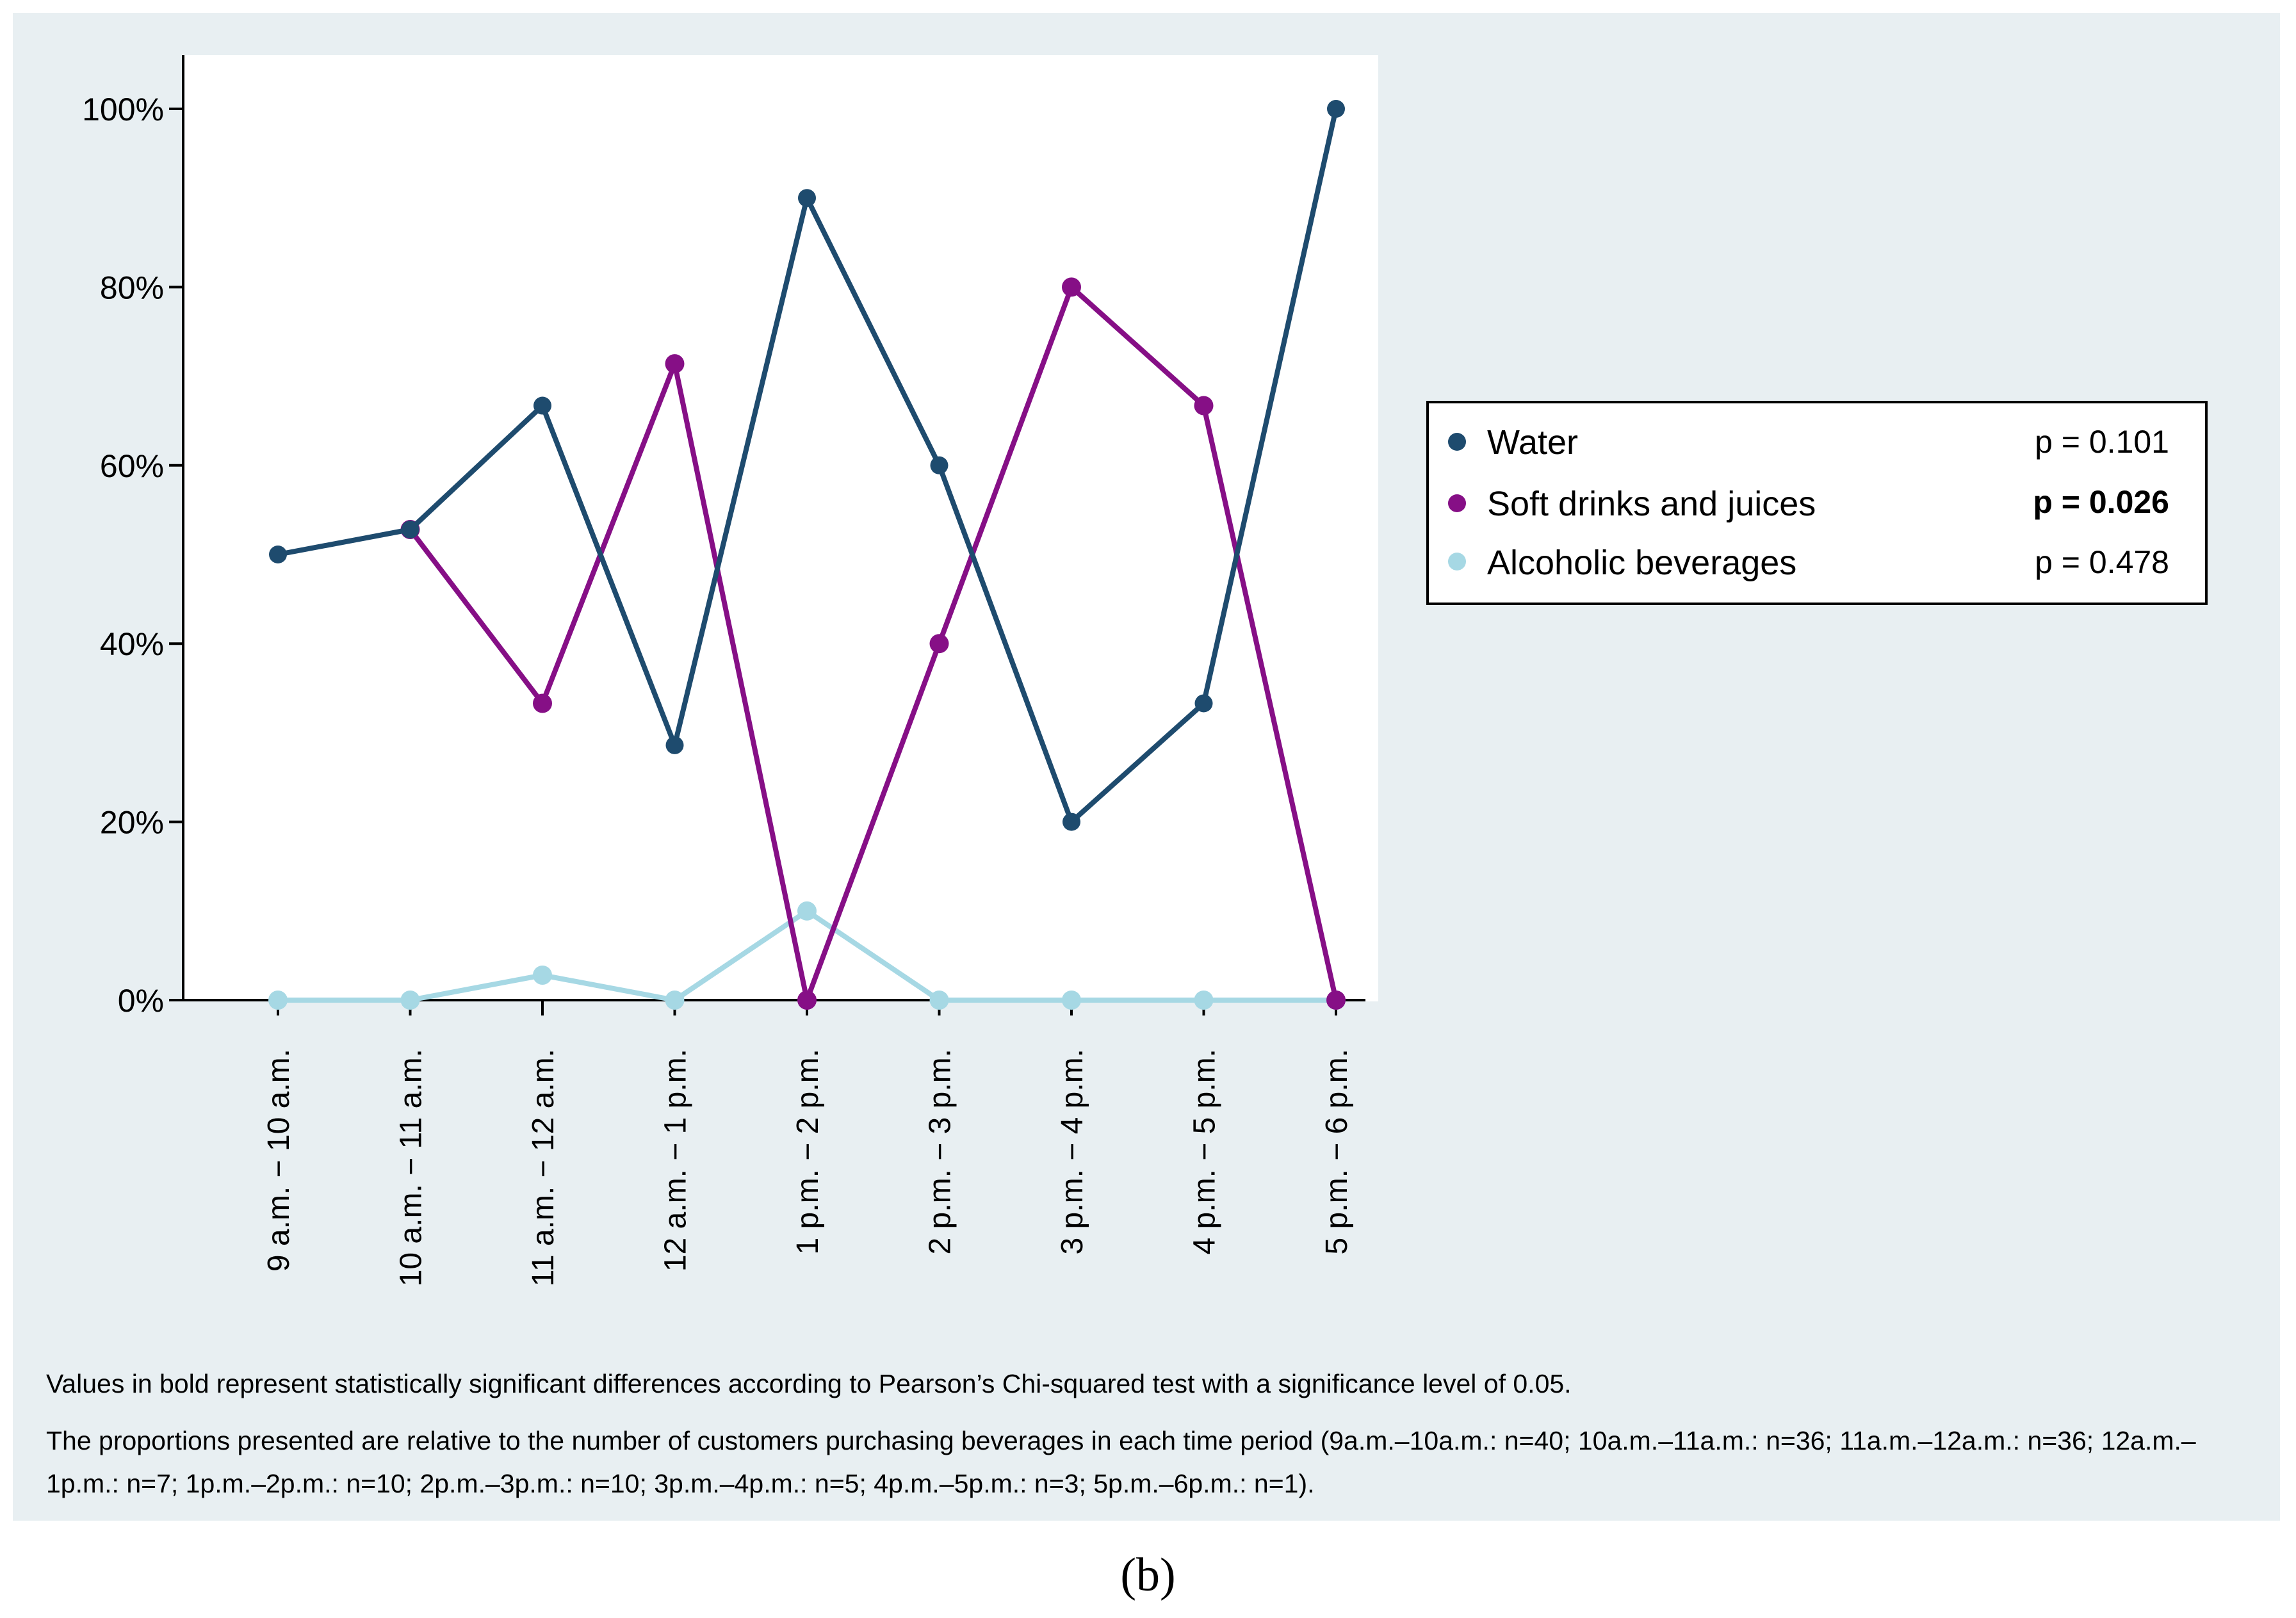 This screenshot has width=2296, height=1618. Describe the element at coordinates (141, 1001) in the screenshot. I see `y-tick-label: 0%` at that location.